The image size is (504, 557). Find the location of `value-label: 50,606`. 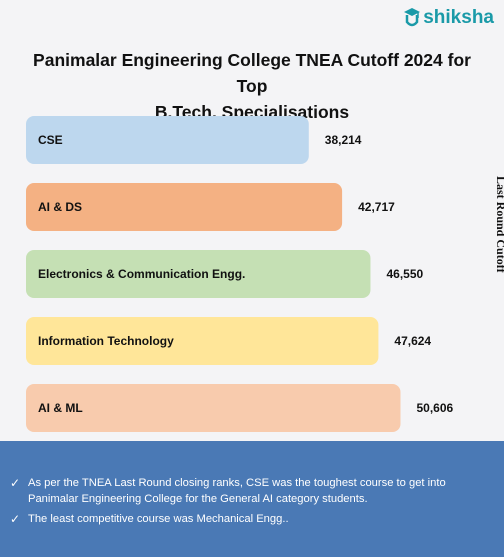

value-label: 50,606 is located at coordinates (434, 408).